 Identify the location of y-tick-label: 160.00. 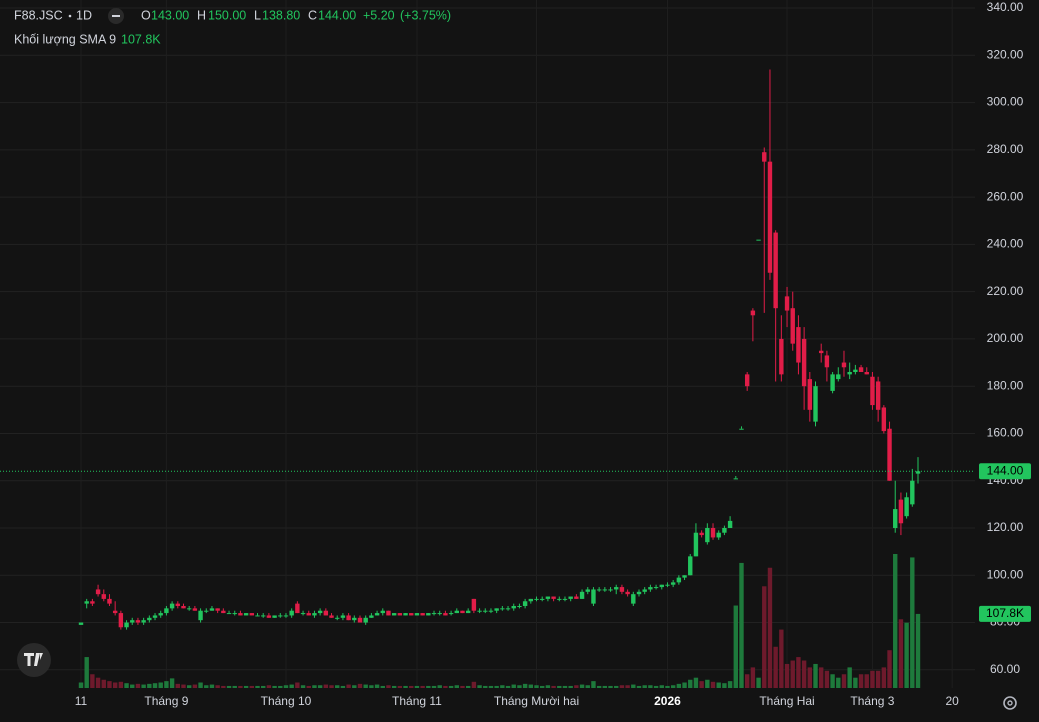
(1005, 433).